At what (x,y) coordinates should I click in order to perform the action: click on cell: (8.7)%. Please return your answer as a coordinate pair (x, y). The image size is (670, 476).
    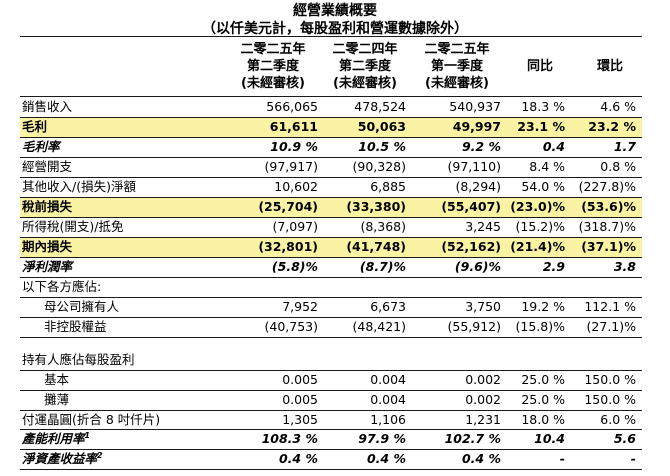
    Looking at the image, I should click on (382, 266).